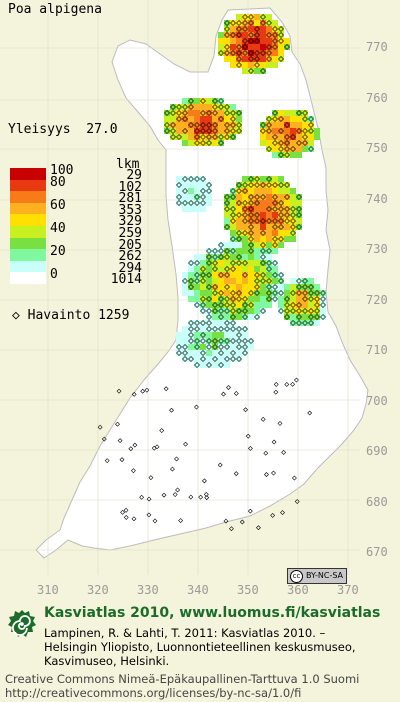 Image resolution: width=400 pixels, height=702 pixels. Describe the element at coordinates (317, 576) in the screenshot. I see `license-badge: cc BY-NC-SA` at that location.